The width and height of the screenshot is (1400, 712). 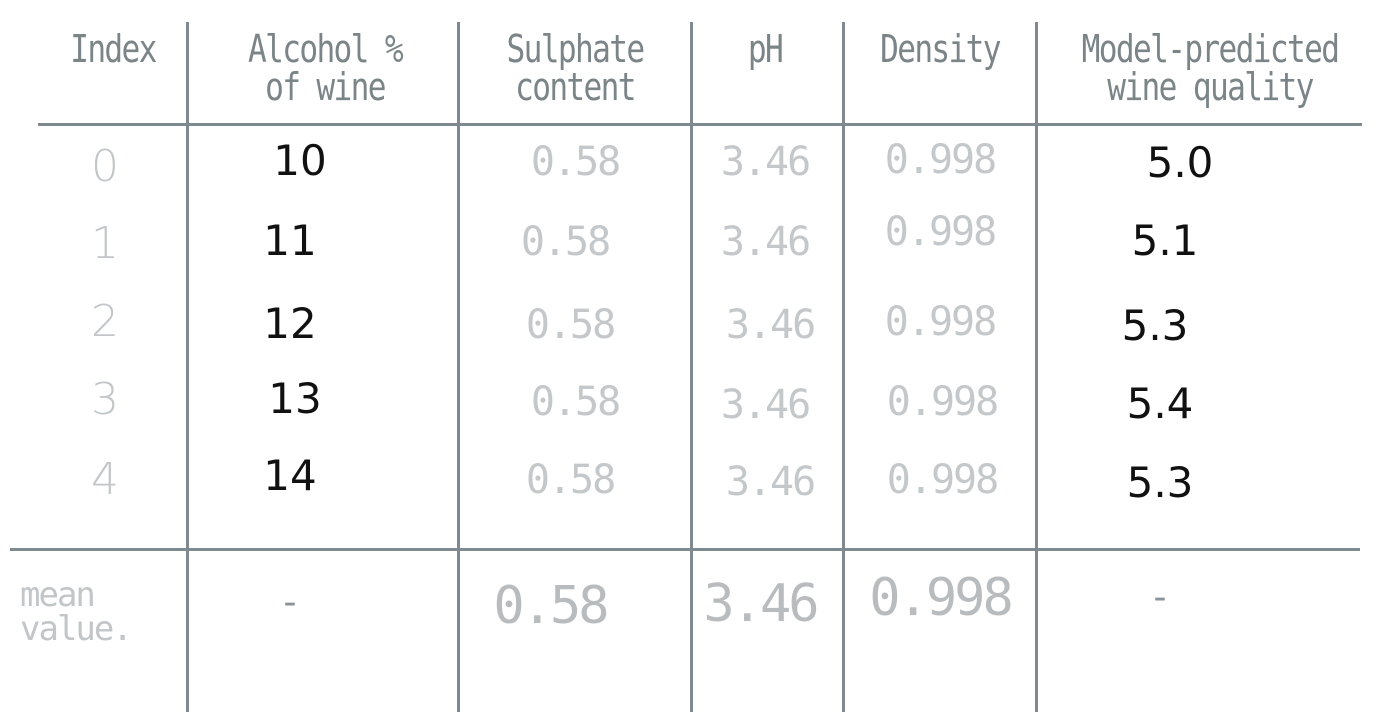 What do you see at coordinates (765, 49) in the screenshot?
I see `header-ph: pH` at bounding box center [765, 49].